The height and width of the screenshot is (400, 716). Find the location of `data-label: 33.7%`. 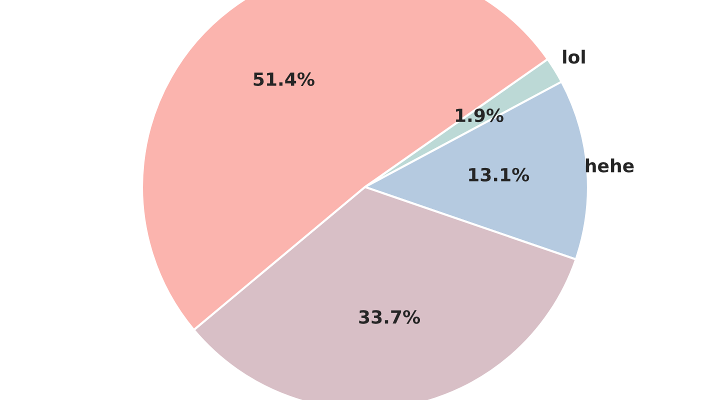

data-label: 33.7% is located at coordinates (389, 317).